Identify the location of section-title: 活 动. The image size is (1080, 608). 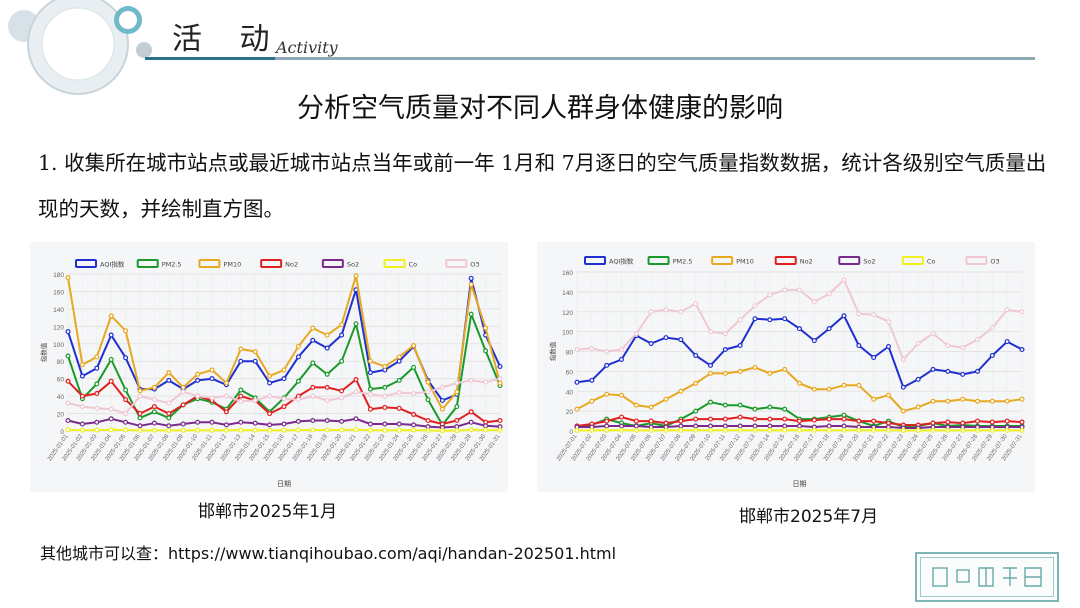
(228, 39).